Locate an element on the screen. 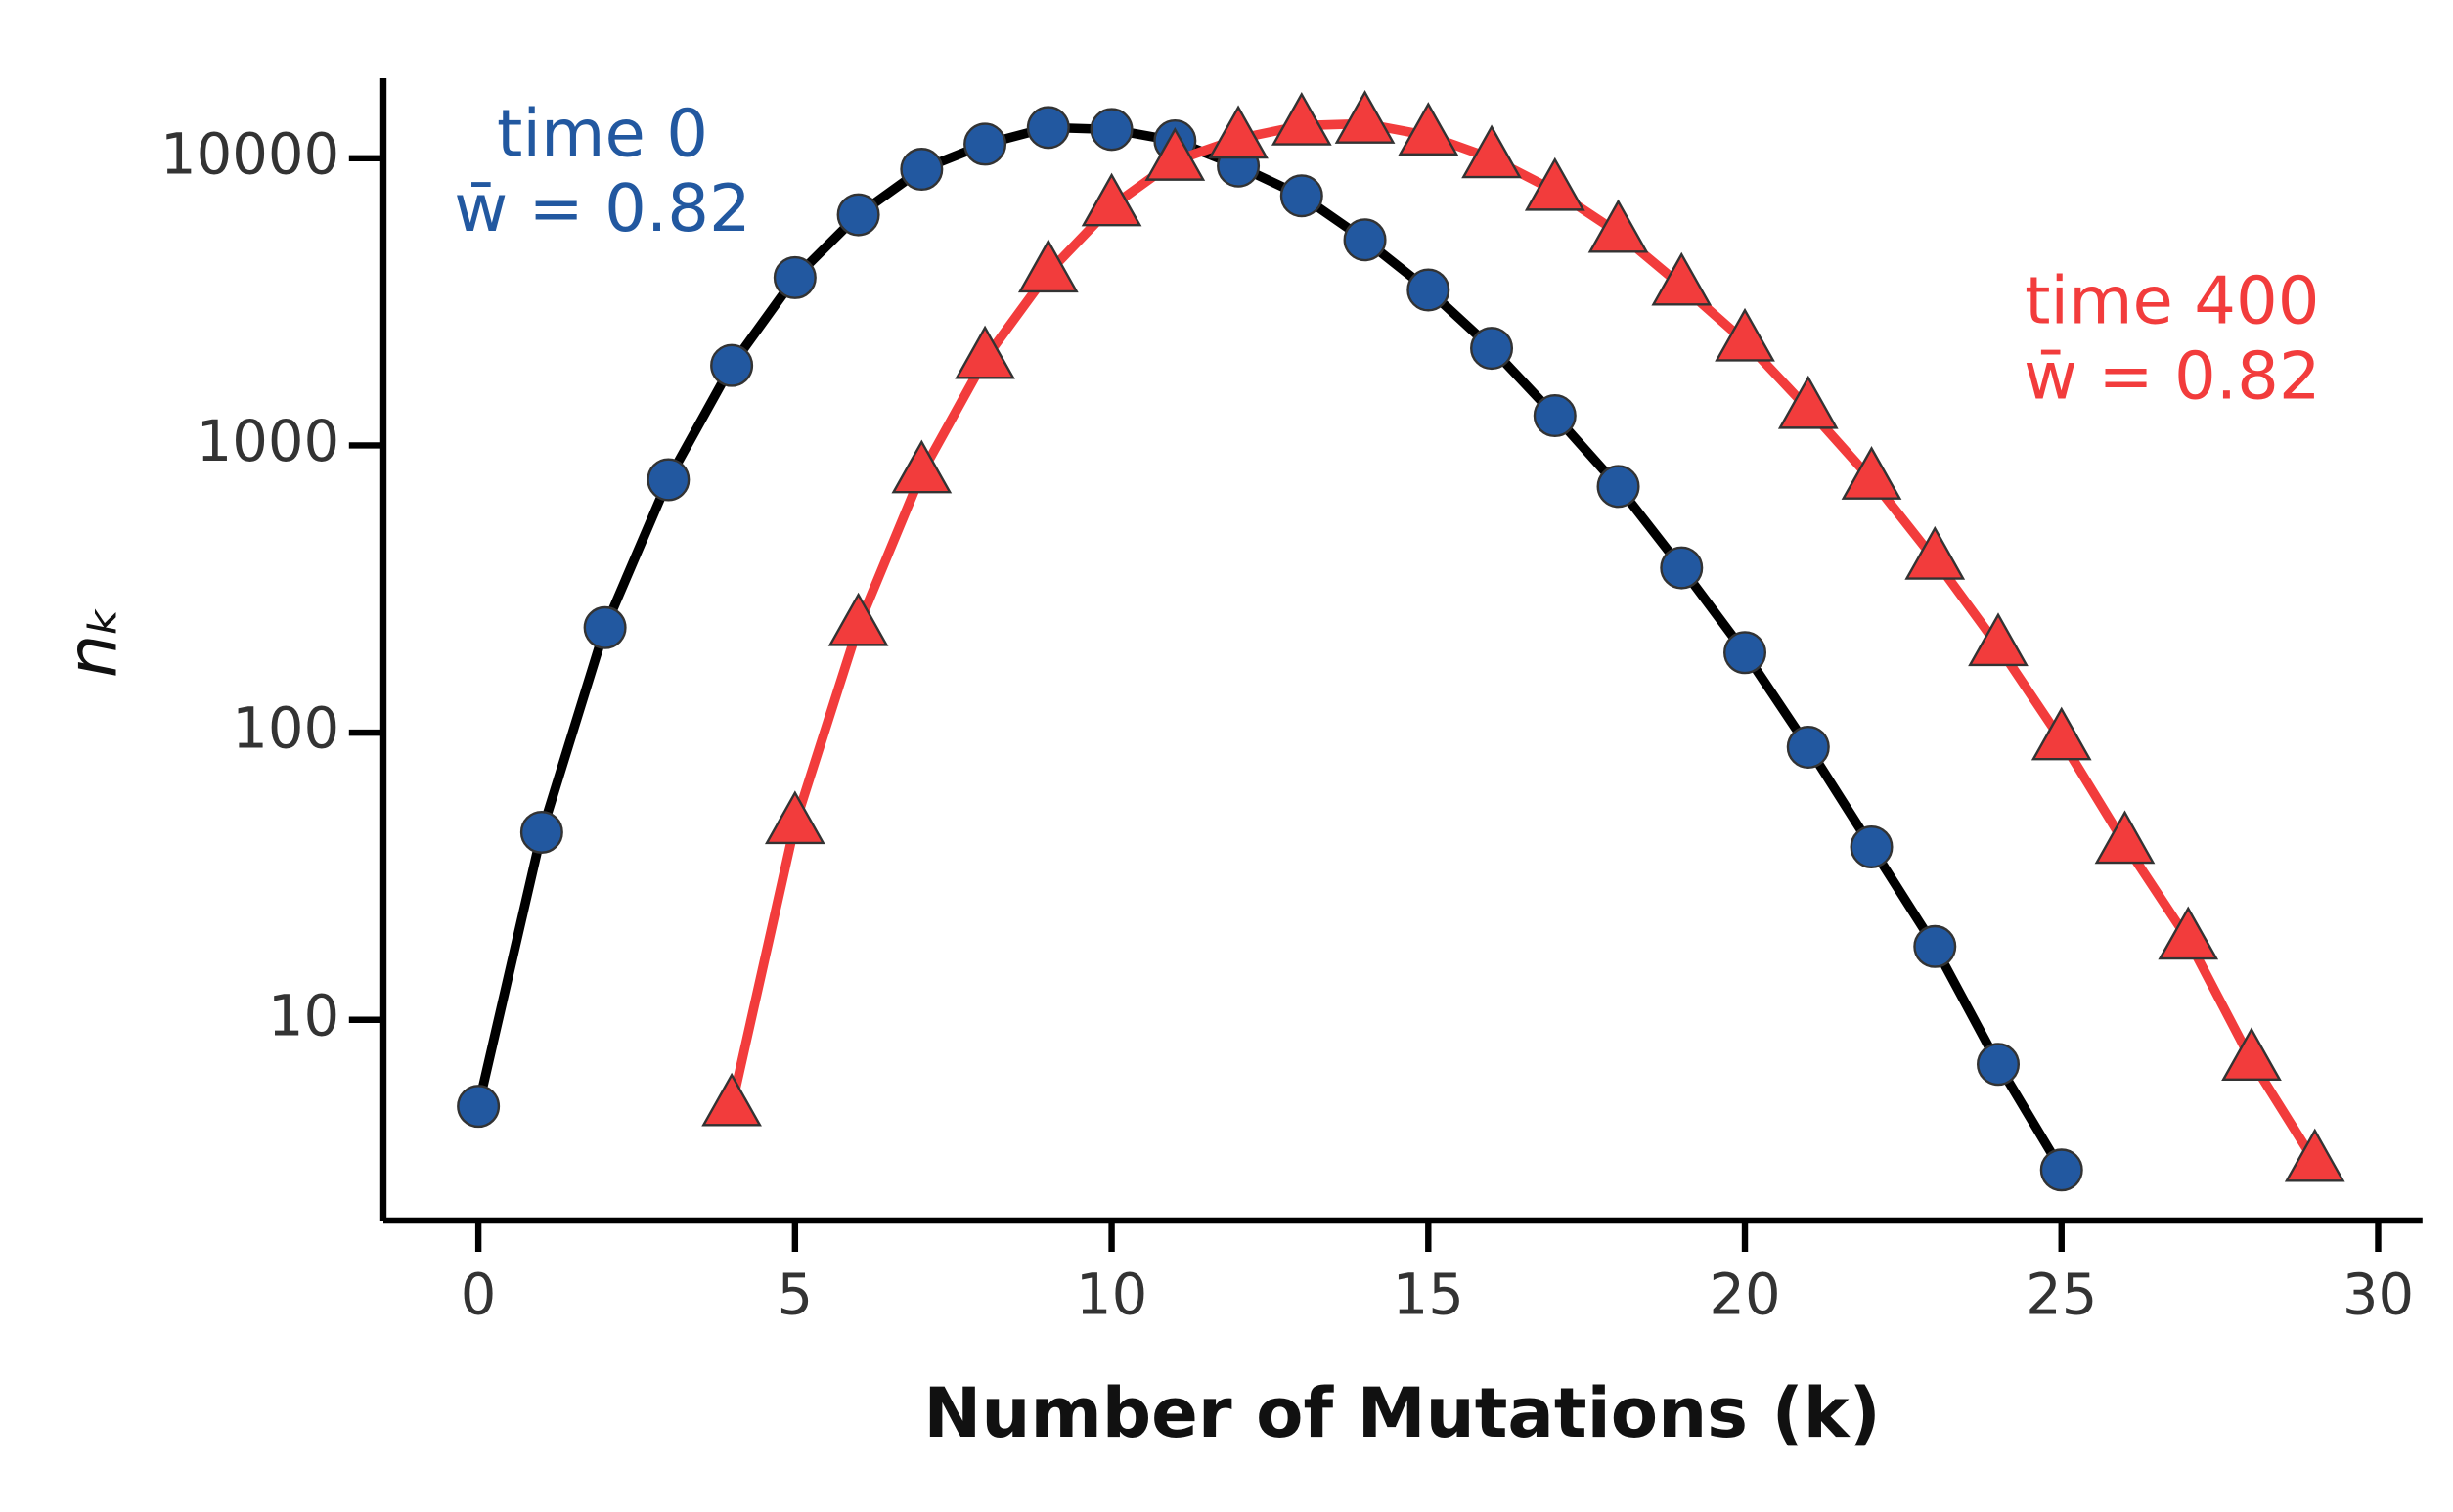  x-tick-label: 30 is located at coordinates (2378, 1296).